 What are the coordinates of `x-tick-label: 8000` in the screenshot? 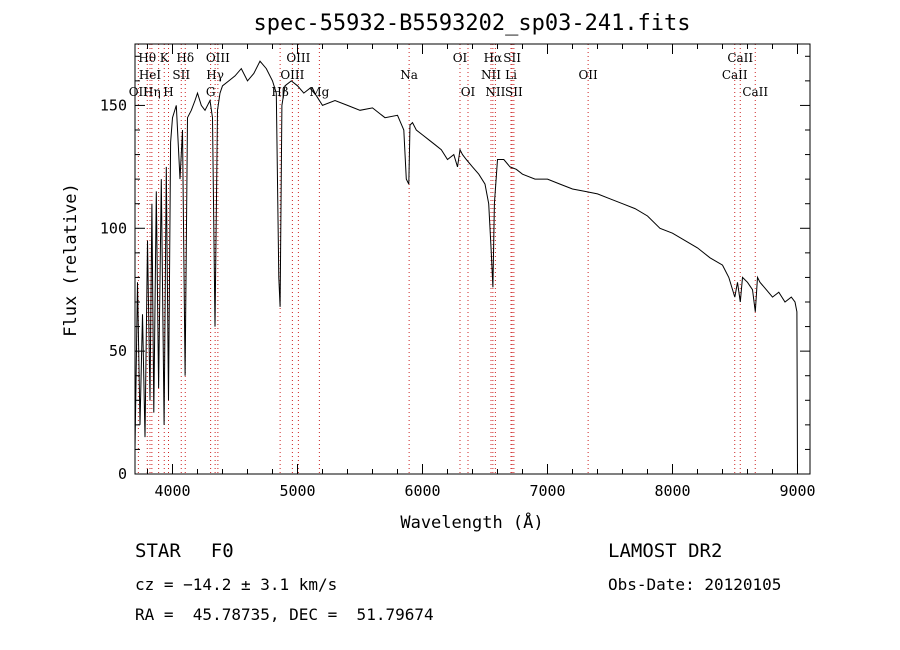 It's located at (672, 491).